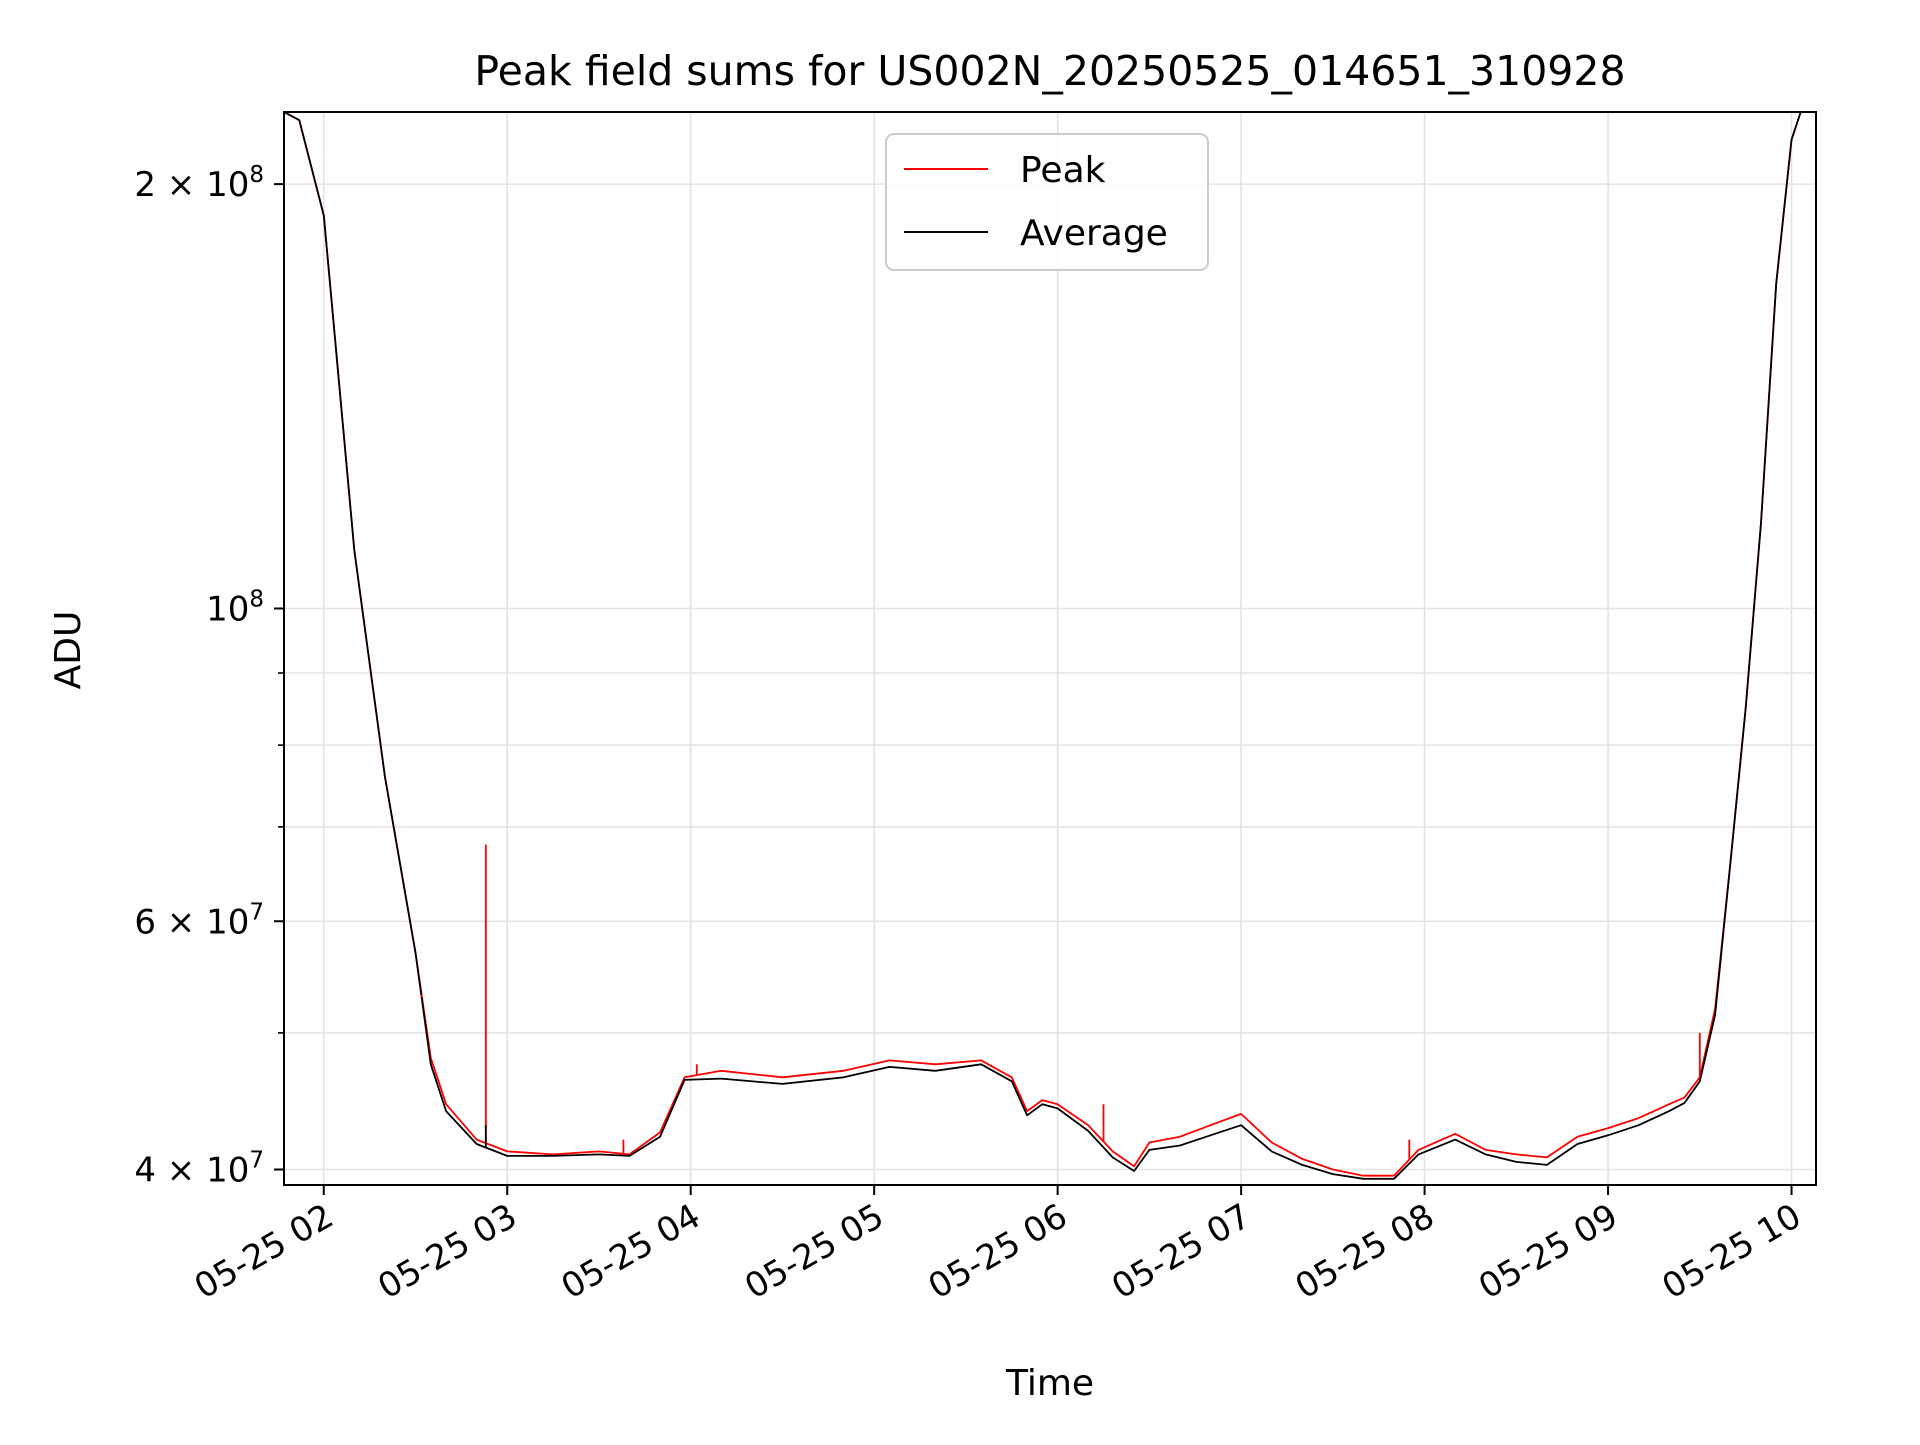 This screenshot has height=1445, width=1920. Describe the element at coordinates (199, 183) in the screenshot. I see `y-tick-label: 2 × 108` at that location.